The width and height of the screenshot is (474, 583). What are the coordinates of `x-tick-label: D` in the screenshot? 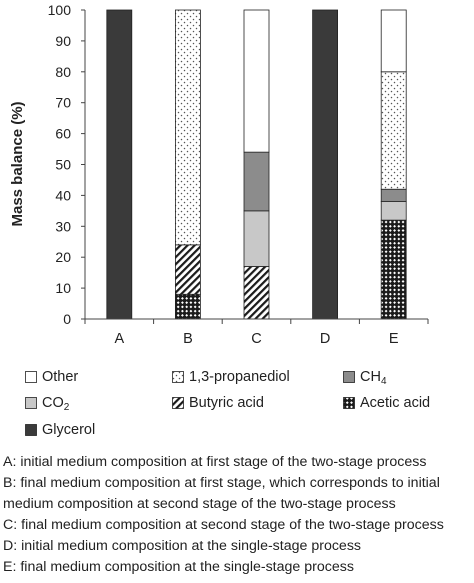 It's located at (325, 339).